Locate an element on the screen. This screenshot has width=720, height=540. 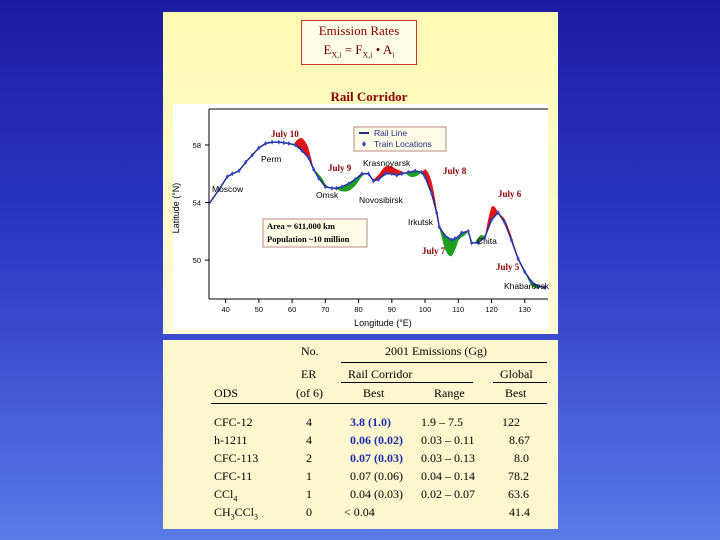
city-perm: Perm is located at coordinates (271, 159).